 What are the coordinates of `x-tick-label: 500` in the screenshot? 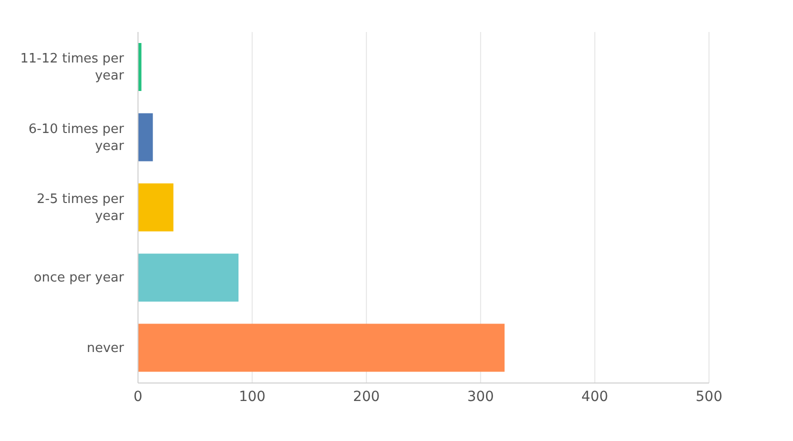 It's located at (709, 396).